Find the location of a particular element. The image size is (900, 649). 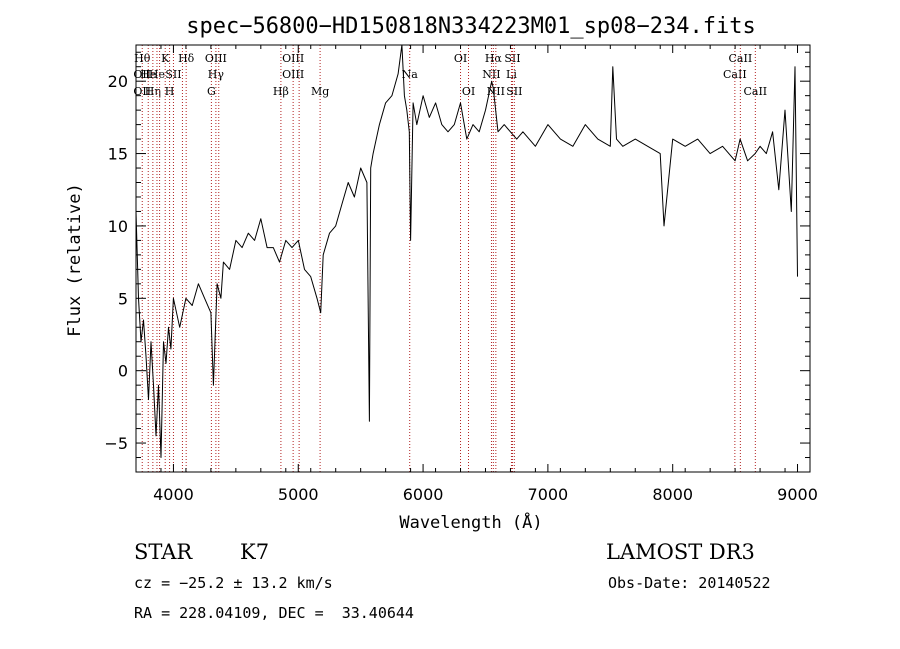

object-subclass: K7 is located at coordinates (255, 552).